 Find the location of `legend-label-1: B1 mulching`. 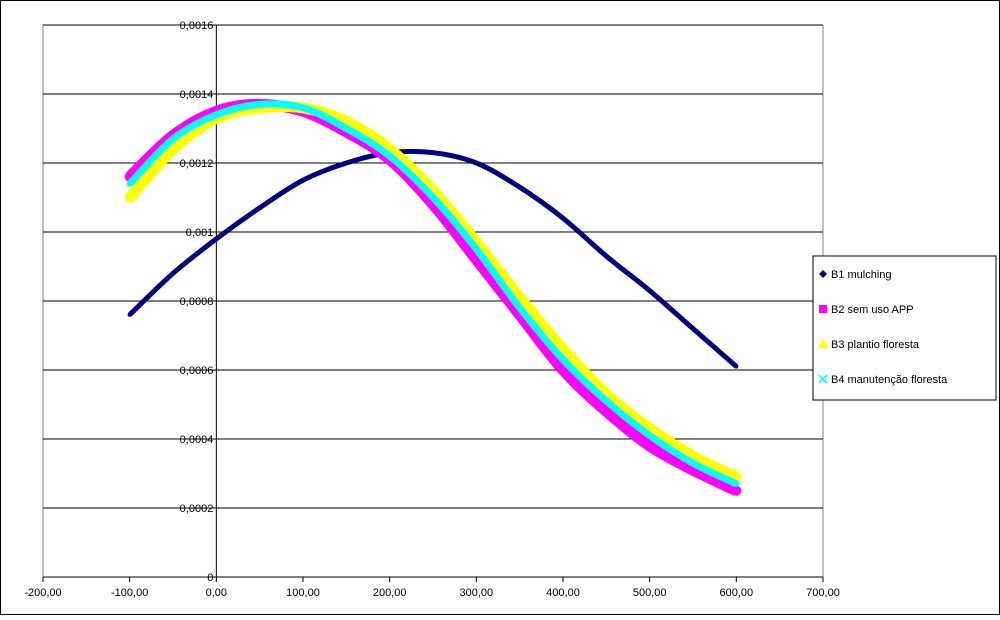

legend-label-1: B1 mulching is located at coordinates (861, 275).